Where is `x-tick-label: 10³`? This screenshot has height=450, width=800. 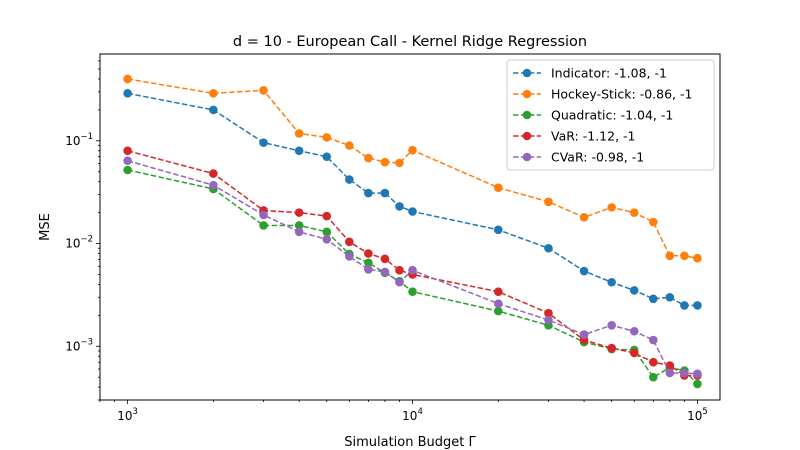
x-tick-label: 10³ is located at coordinates (127, 415).